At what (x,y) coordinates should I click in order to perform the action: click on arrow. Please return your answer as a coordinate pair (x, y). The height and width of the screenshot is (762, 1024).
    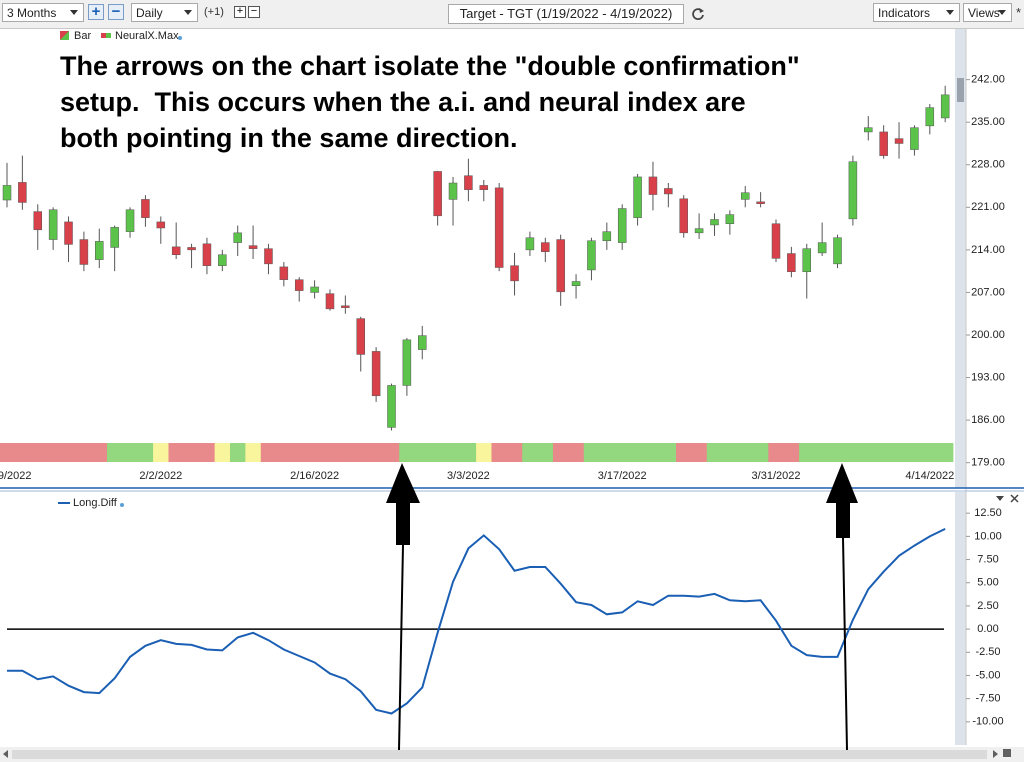
    Looking at the image, I should click on (403, 607).